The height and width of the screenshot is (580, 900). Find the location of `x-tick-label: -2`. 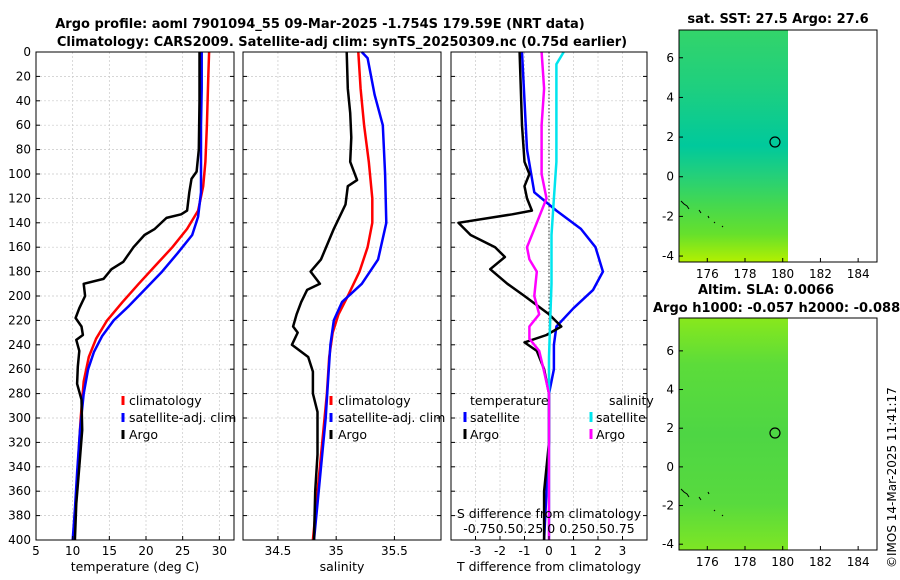

x-tick-label: -2 is located at coordinates (500, 551).